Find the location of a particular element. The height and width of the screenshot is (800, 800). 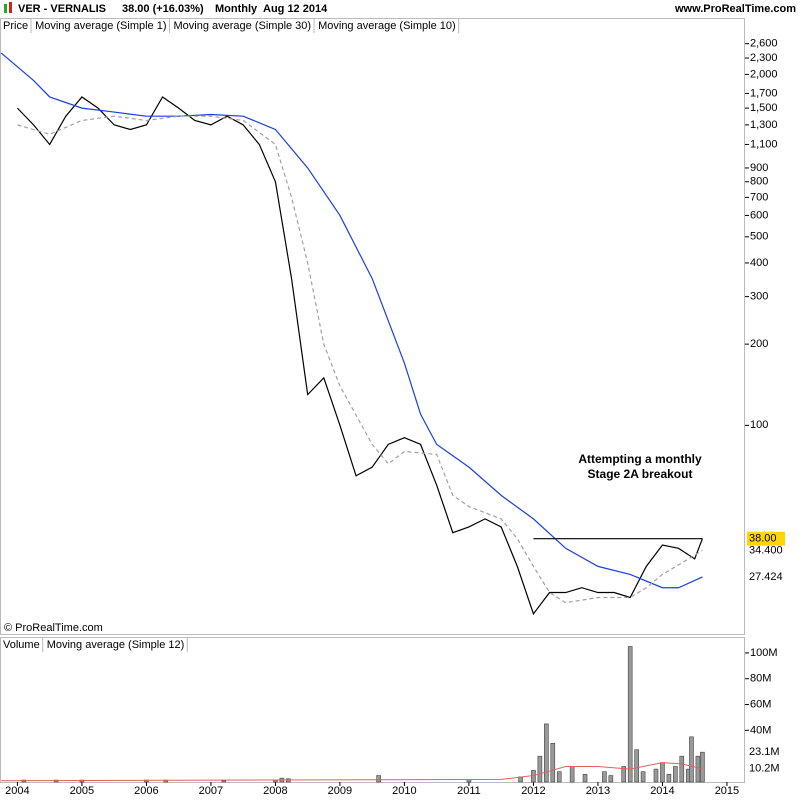

period: Monthly is located at coordinates (236, 9).